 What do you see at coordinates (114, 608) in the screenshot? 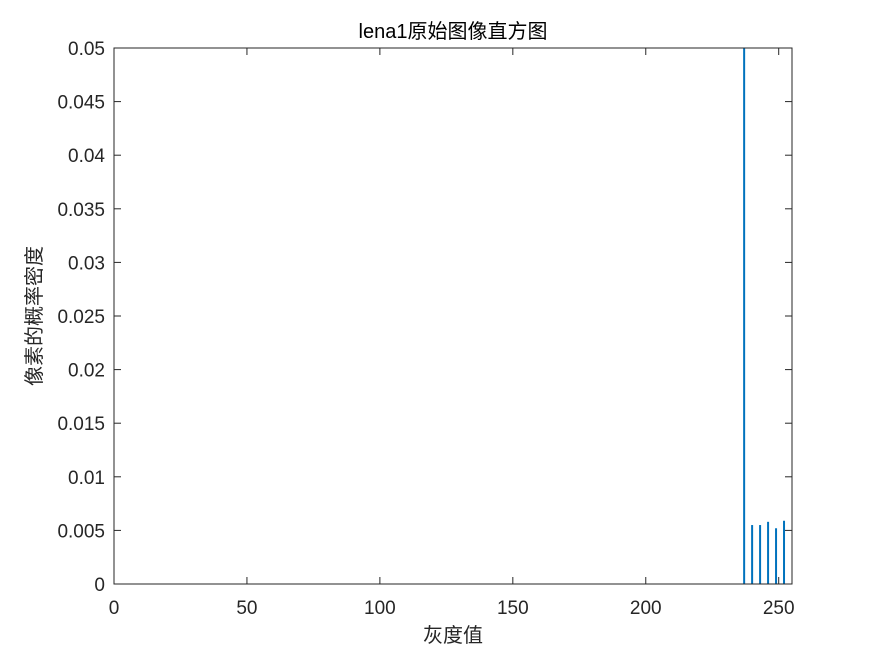
I see `x-tick-label: 0` at bounding box center [114, 608].